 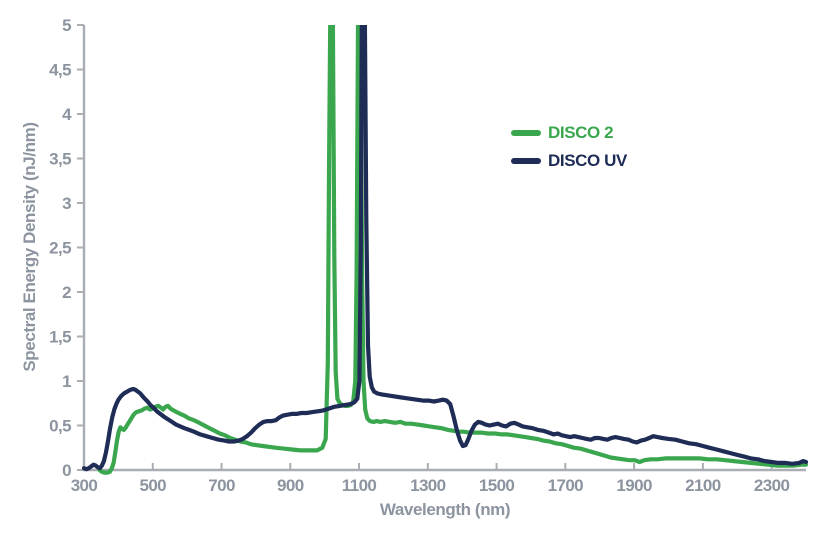 What do you see at coordinates (221, 485) in the screenshot?
I see `x-tick-label: 700` at bounding box center [221, 485].